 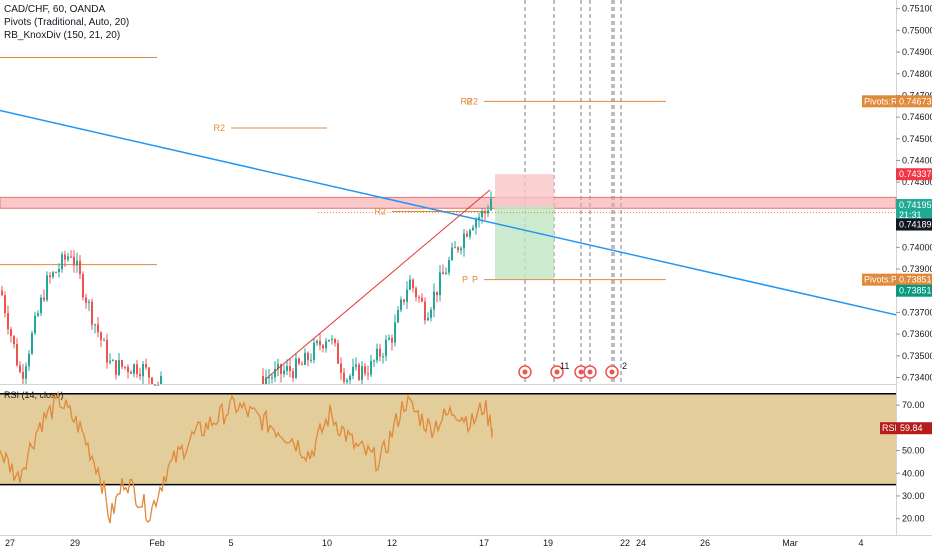 I want to click on price-tick-label: 0.73400, so click(x=917, y=377).